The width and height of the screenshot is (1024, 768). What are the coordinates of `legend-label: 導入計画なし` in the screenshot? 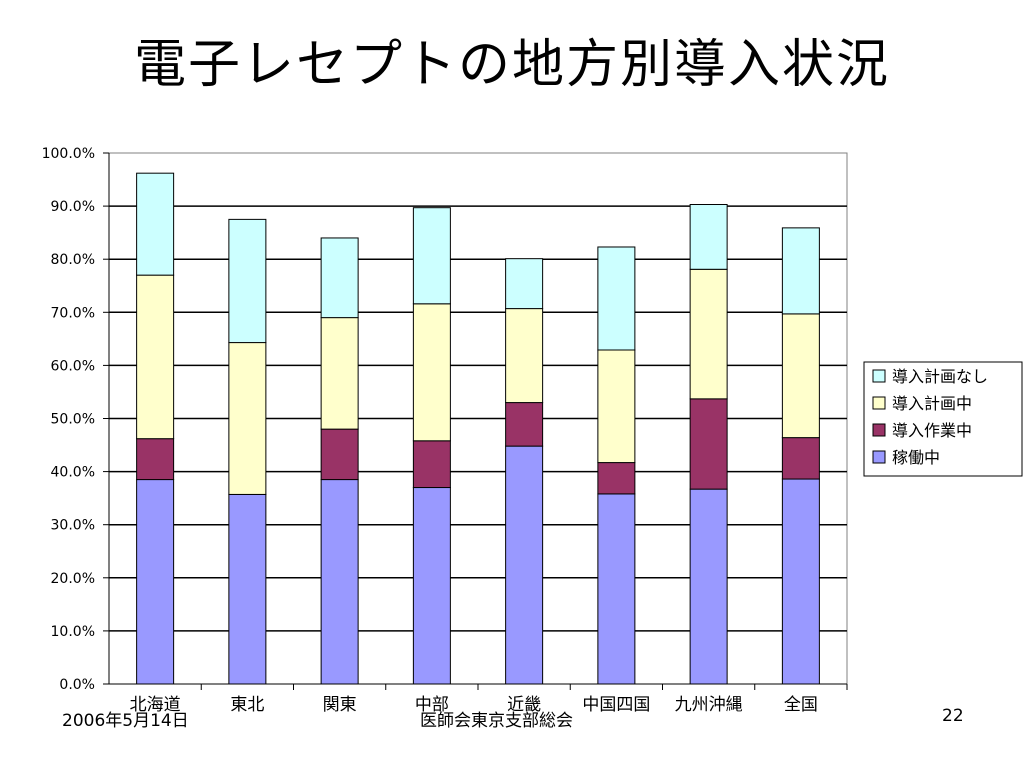 It's located at (940, 376).